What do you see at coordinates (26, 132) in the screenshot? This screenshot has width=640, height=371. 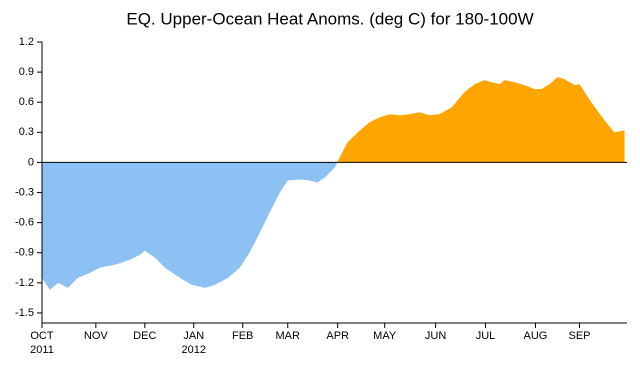 I see `y-tick-label: 0.3` at bounding box center [26, 132].